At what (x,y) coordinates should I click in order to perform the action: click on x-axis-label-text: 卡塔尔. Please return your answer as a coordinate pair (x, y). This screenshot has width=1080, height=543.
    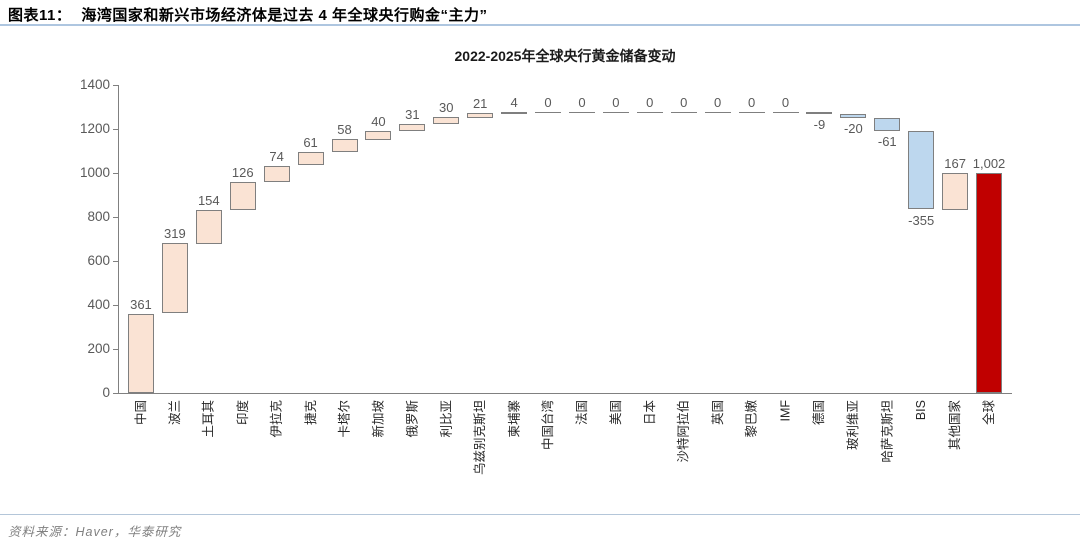
    Looking at the image, I should click on (344, 419).